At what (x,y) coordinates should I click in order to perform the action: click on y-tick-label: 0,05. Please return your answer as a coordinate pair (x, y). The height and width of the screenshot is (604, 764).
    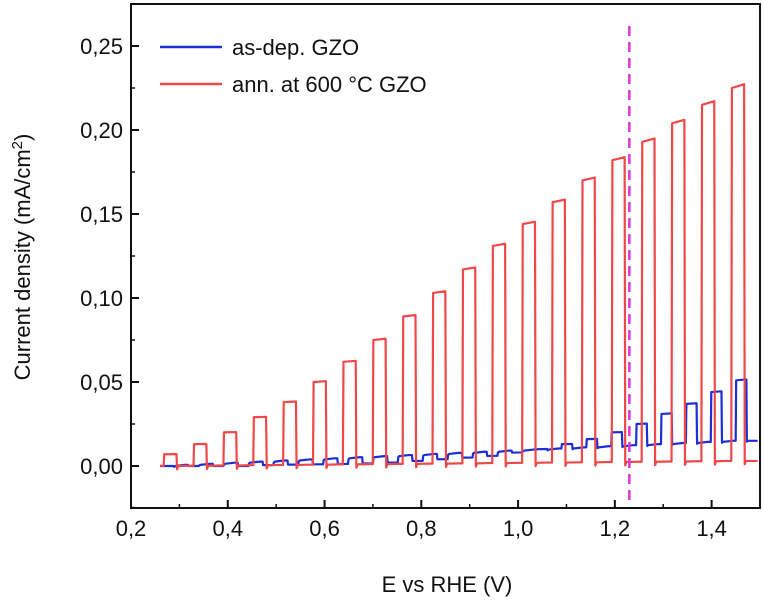
    Looking at the image, I should click on (101, 382).